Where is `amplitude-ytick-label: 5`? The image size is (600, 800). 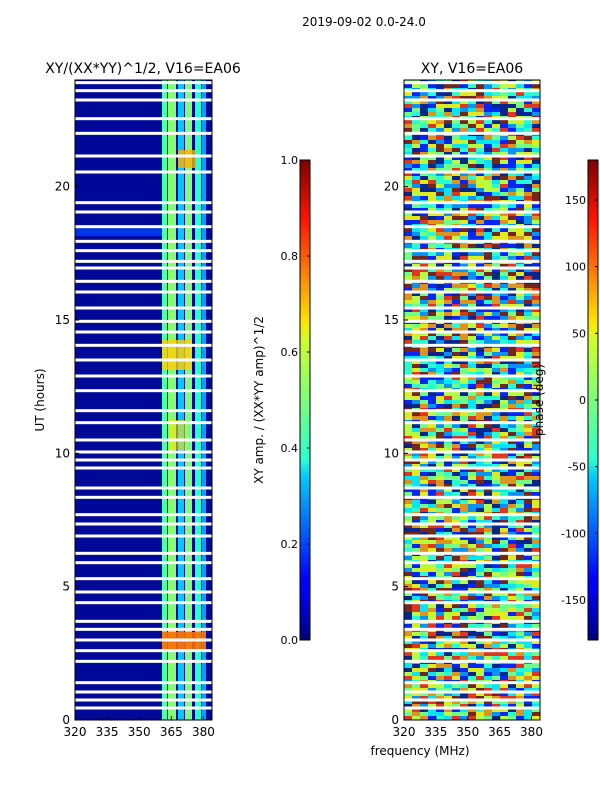
amplitude-ytick-label: 5 is located at coordinates (66, 587).